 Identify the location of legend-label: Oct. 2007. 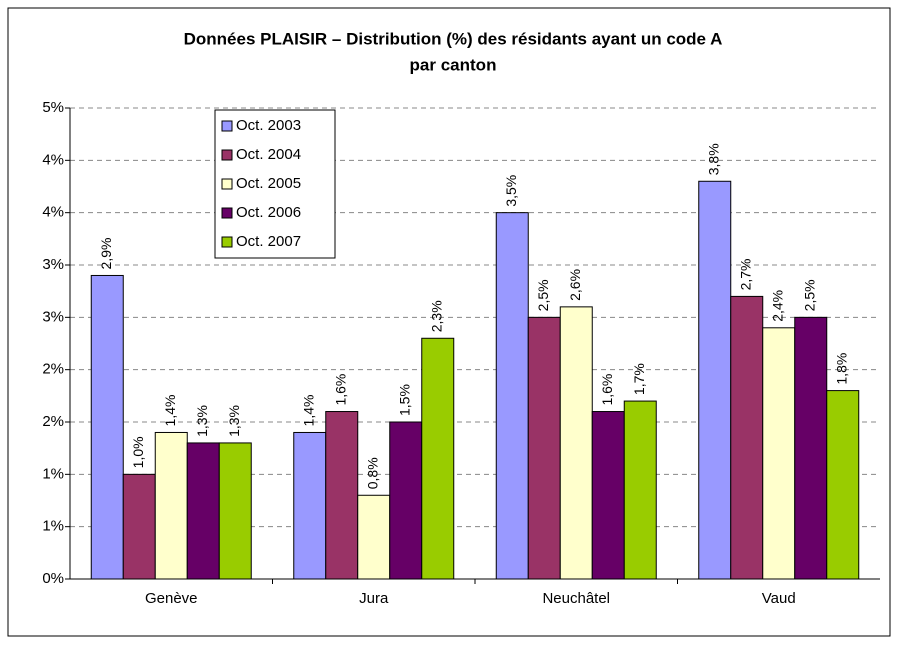
(268, 241).